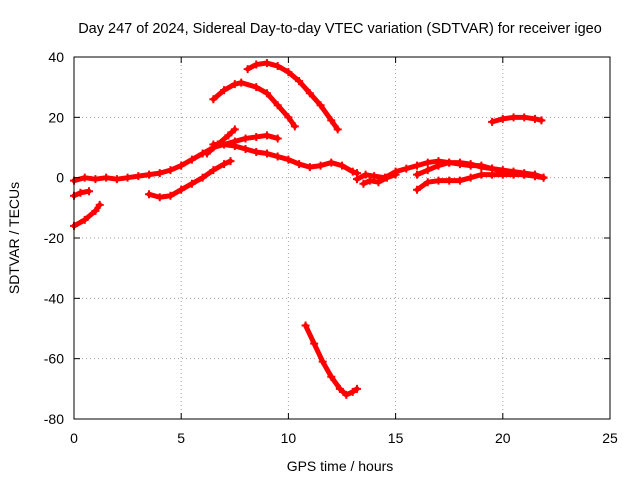 The height and width of the screenshot is (480, 640). What do you see at coordinates (396, 438) in the screenshot?
I see `x-tick-label: 15` at bounding box center [396, 438].